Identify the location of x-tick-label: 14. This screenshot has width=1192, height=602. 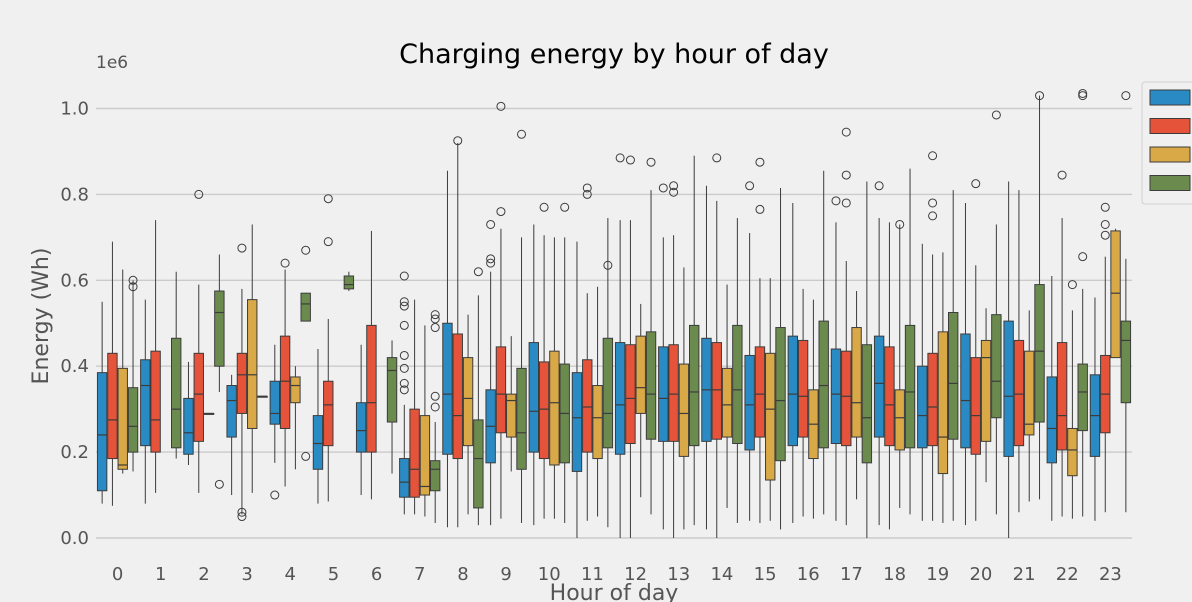
(721, 574).